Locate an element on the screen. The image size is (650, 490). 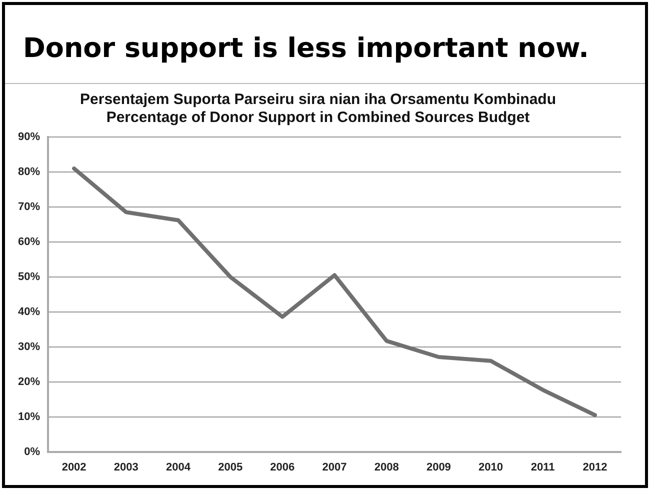
y-tick-label: 20% is located at coordinates (29, 382).